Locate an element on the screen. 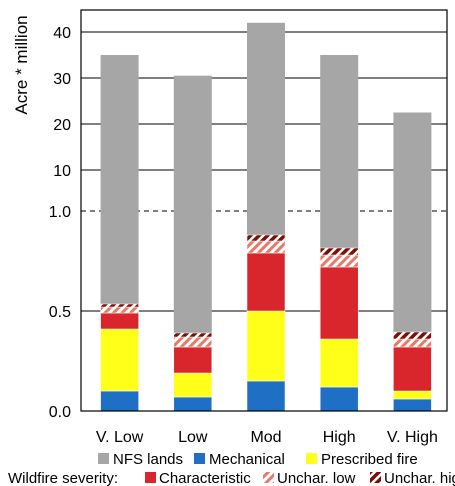 This screenshot has width=455, height=486. y-tick-label: 10 is located at coordinates (62, 171).